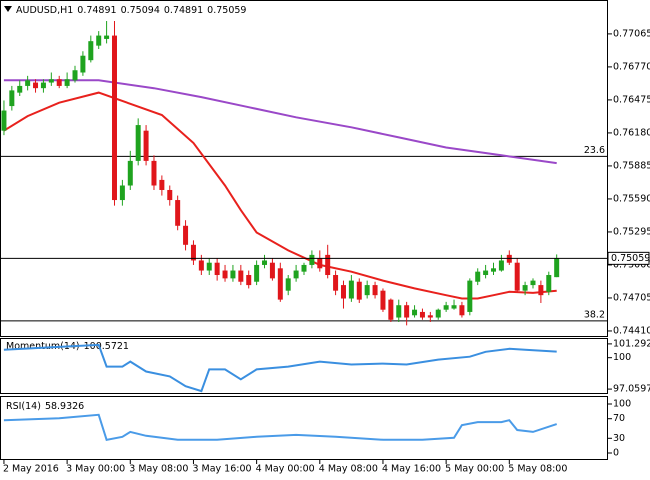  Describe the element at coordinates (631, 198) in the screenshot. I see `y-tick-label: 0.75590` at that location.